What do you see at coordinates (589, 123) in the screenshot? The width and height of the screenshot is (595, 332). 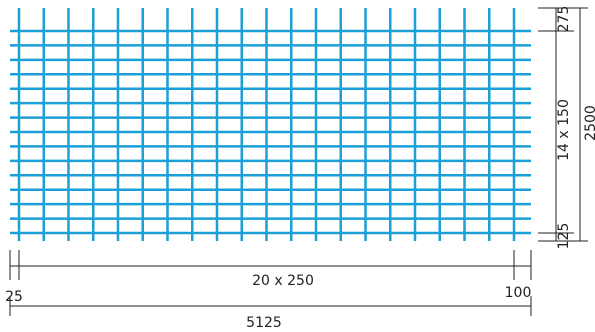 I see `dim-total-width: 2500` at bounding box center [589, 123].